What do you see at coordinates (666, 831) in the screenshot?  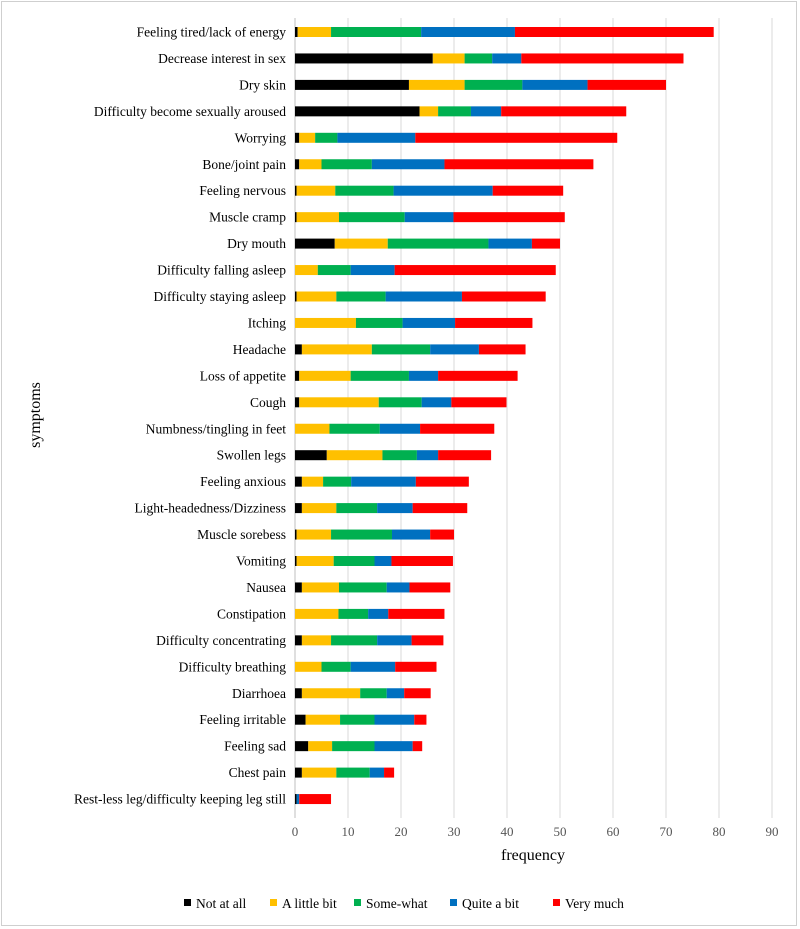 I see `x-tick-label: 70` at bounding box center [666, 831].